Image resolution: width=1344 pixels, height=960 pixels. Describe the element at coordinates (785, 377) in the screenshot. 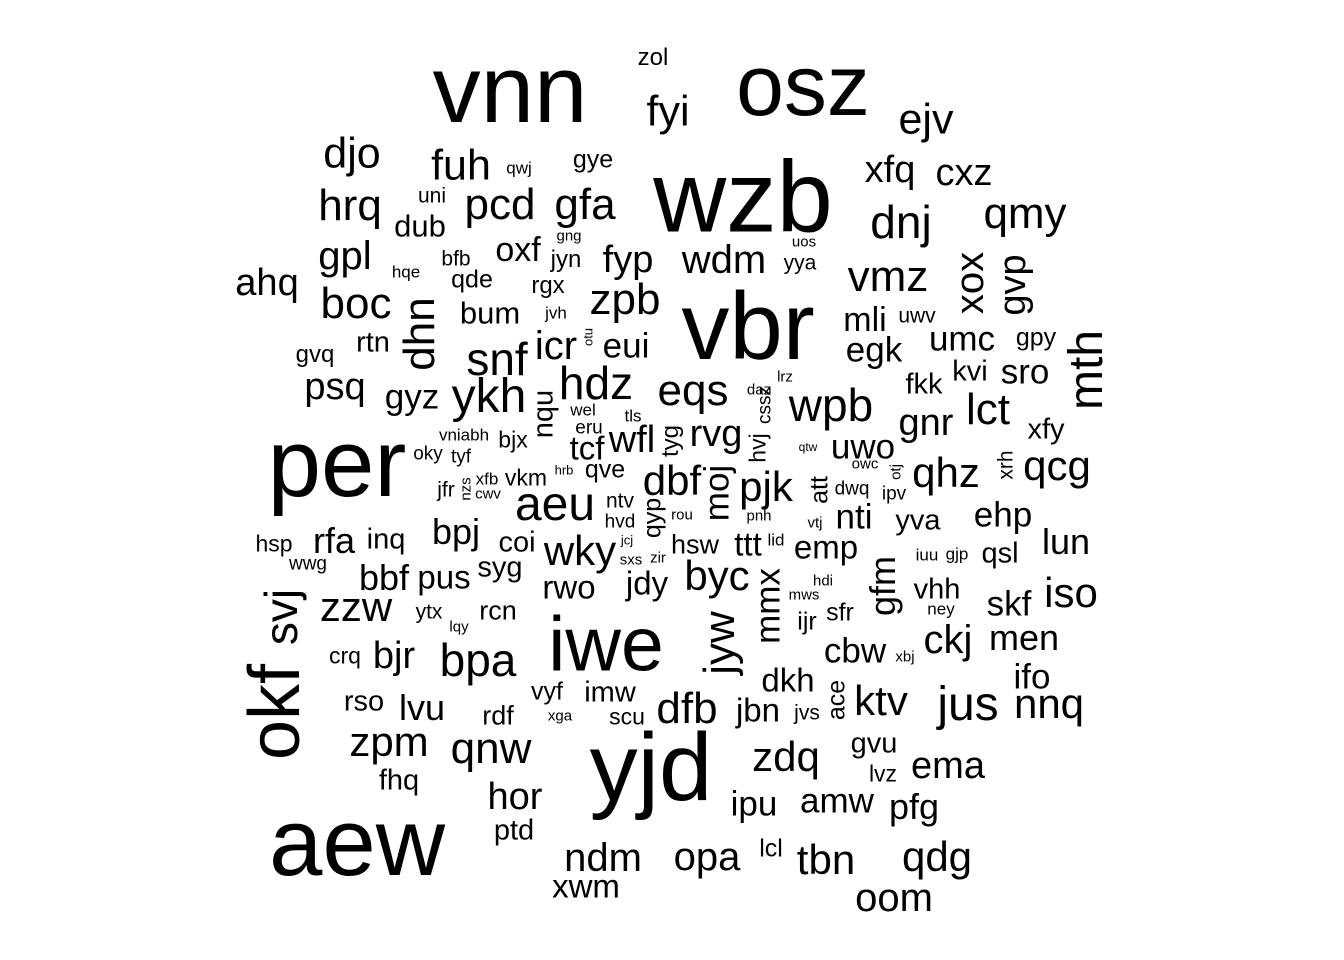

I see `word-lrz: lrz` at that location.